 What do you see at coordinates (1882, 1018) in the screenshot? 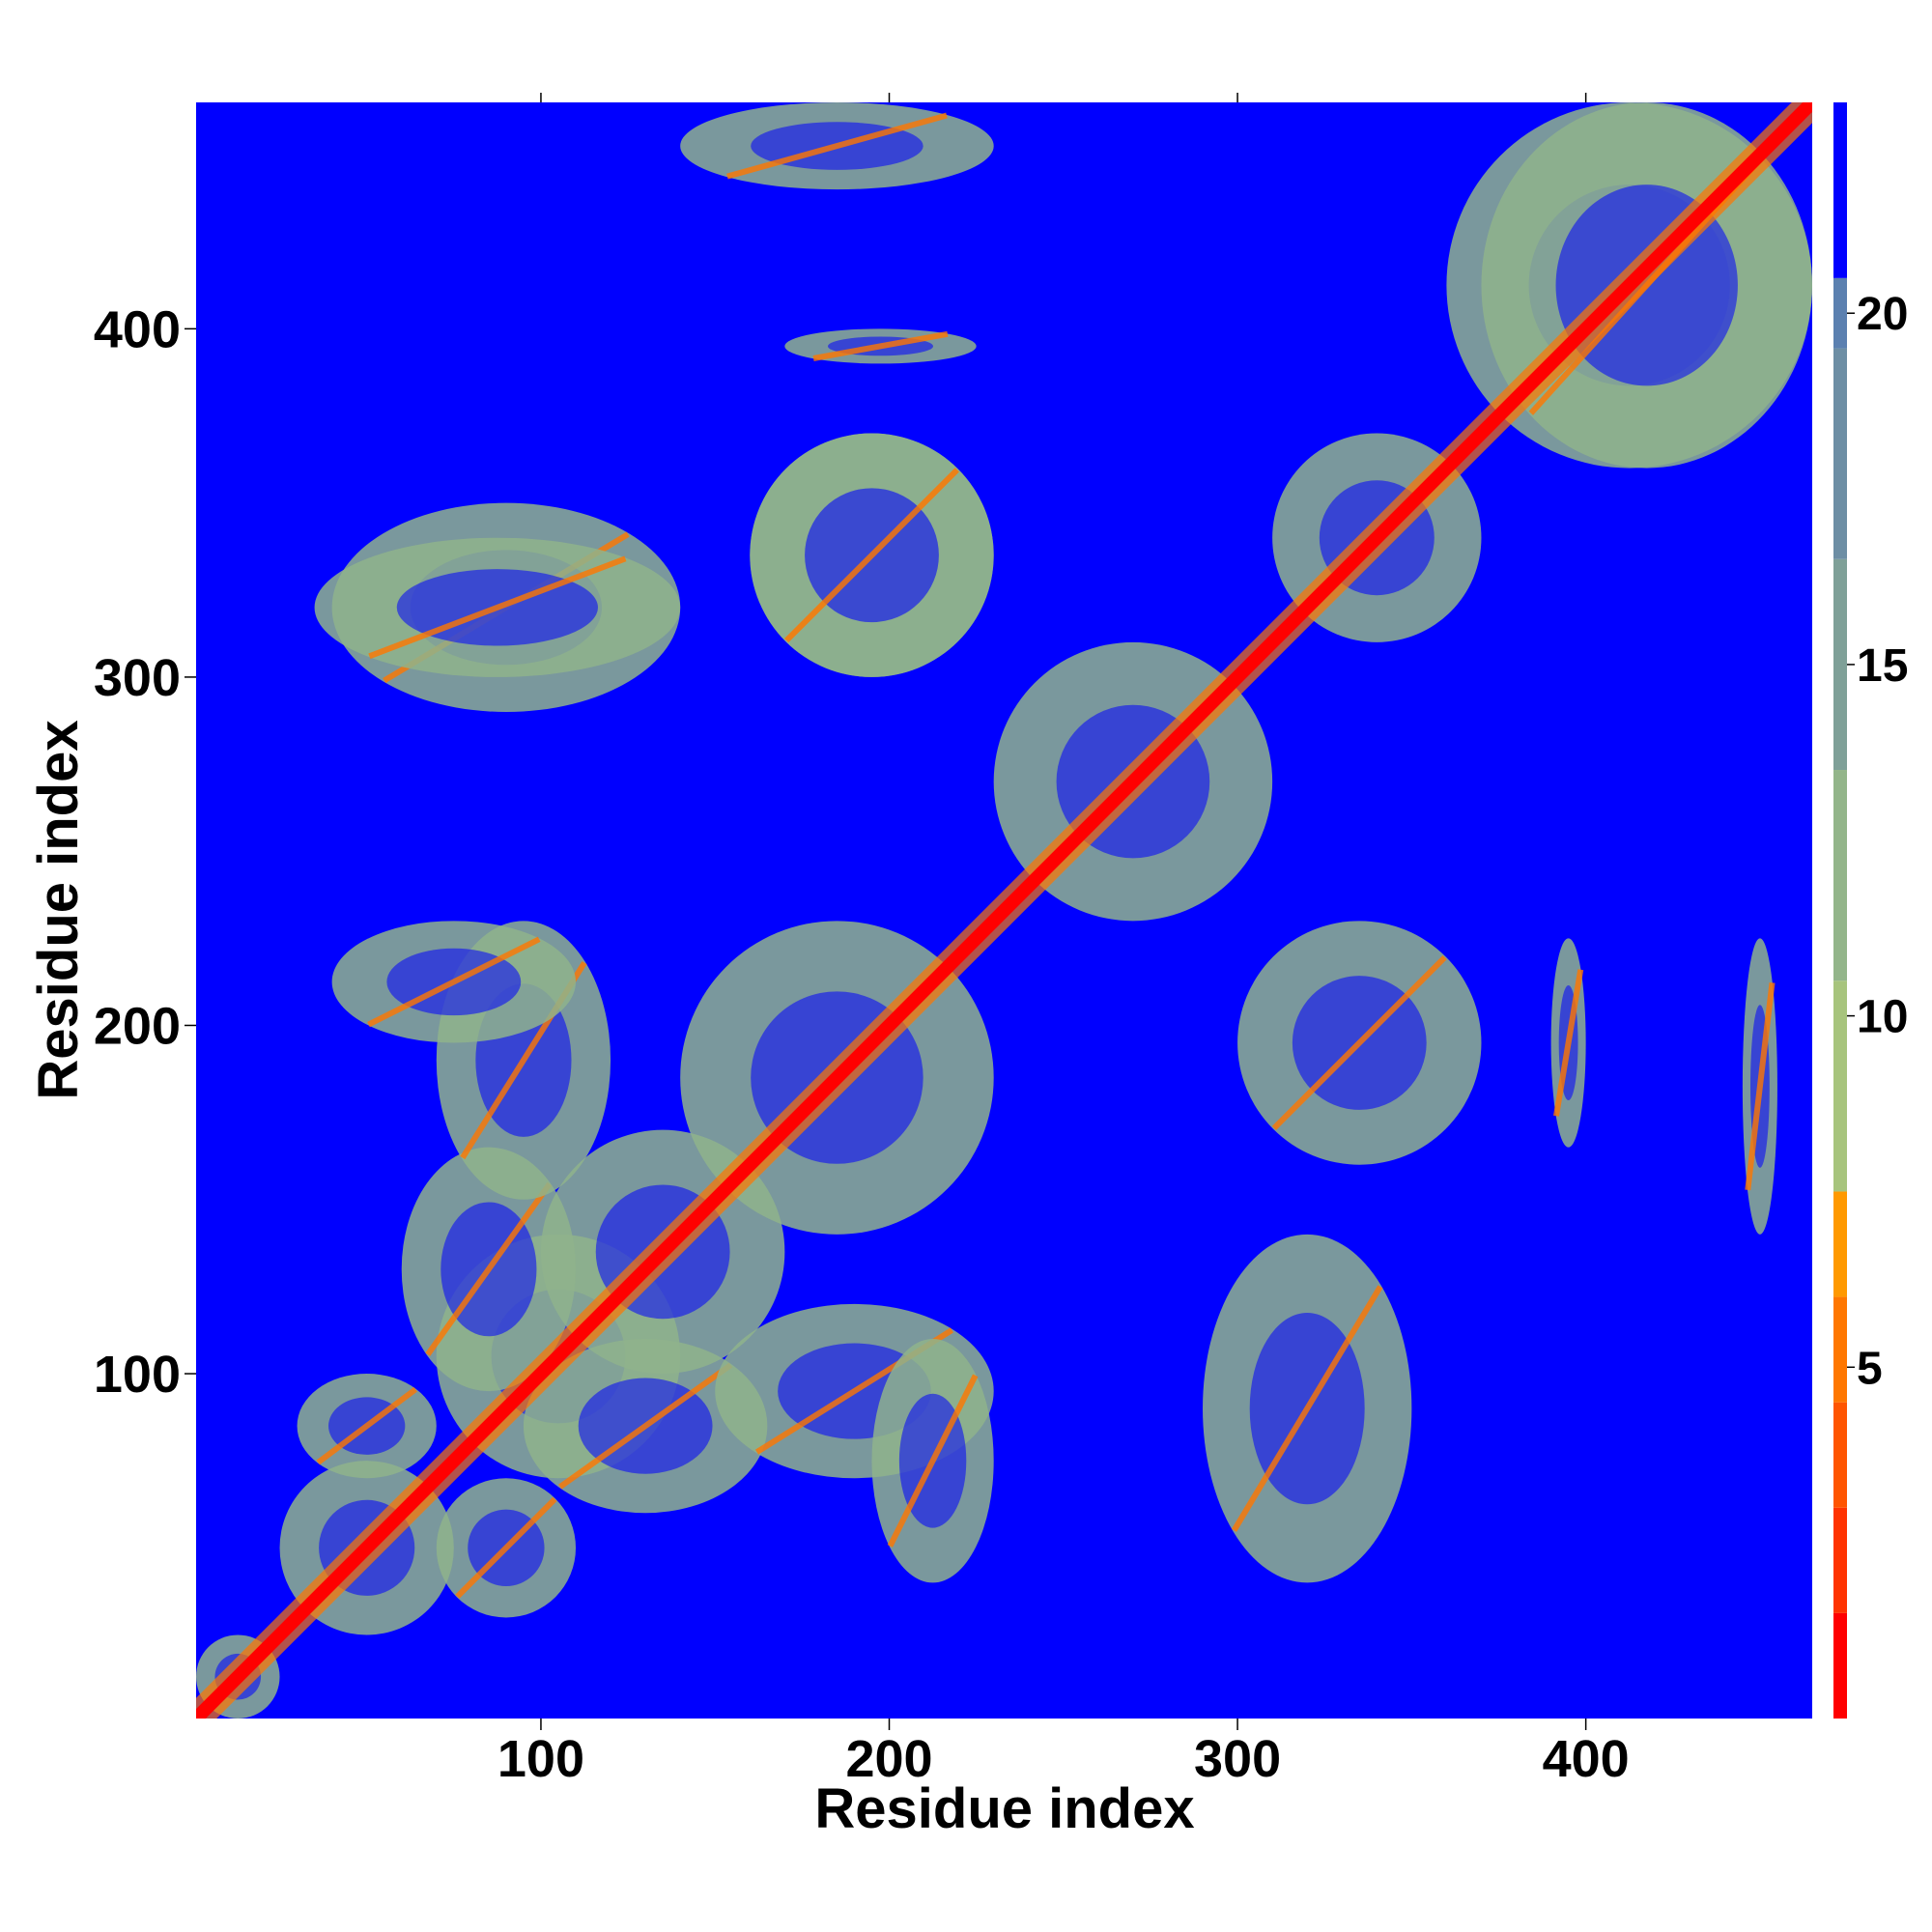
I see `colorbar-tick-label-10: 10` at bounding box center [1882, 1018].